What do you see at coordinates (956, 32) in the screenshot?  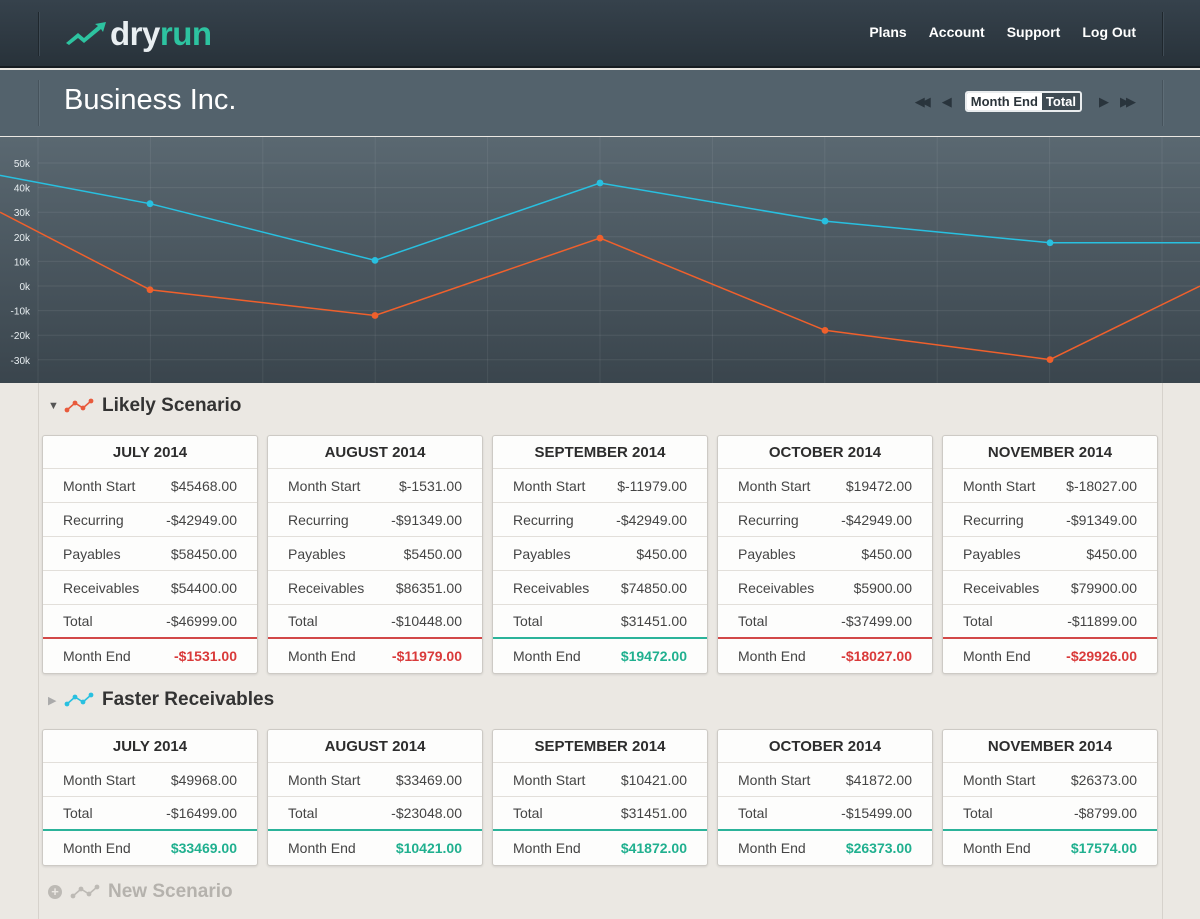 I see `nav-account: Account` at bounding box center [956, 32].